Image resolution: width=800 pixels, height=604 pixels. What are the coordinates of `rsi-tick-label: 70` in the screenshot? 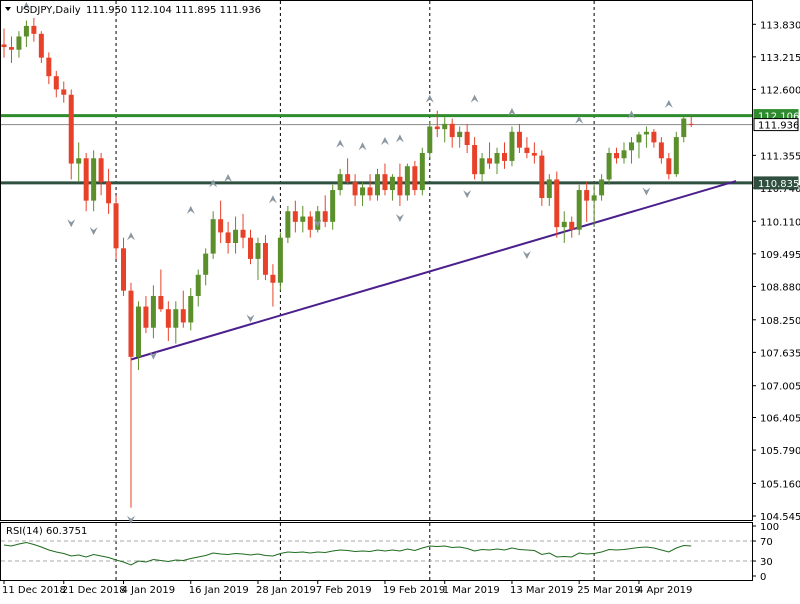 It's located at (766, 542).